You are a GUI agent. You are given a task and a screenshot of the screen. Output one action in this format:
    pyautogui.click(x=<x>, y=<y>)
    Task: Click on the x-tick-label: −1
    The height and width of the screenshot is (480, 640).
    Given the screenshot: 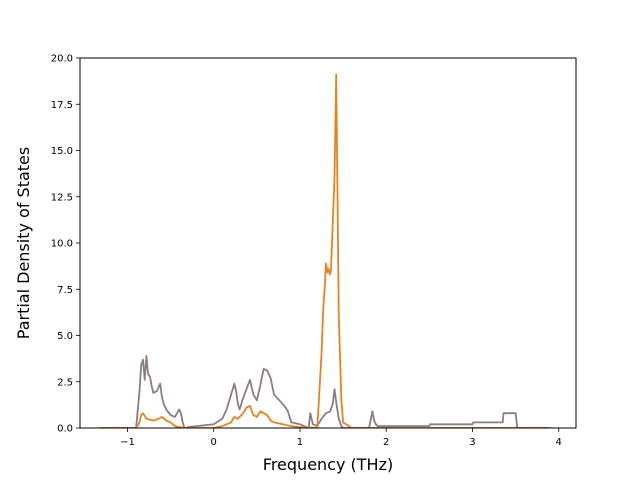 What is the action you would take?
    pyautogui.click(x=127, y=442)
    